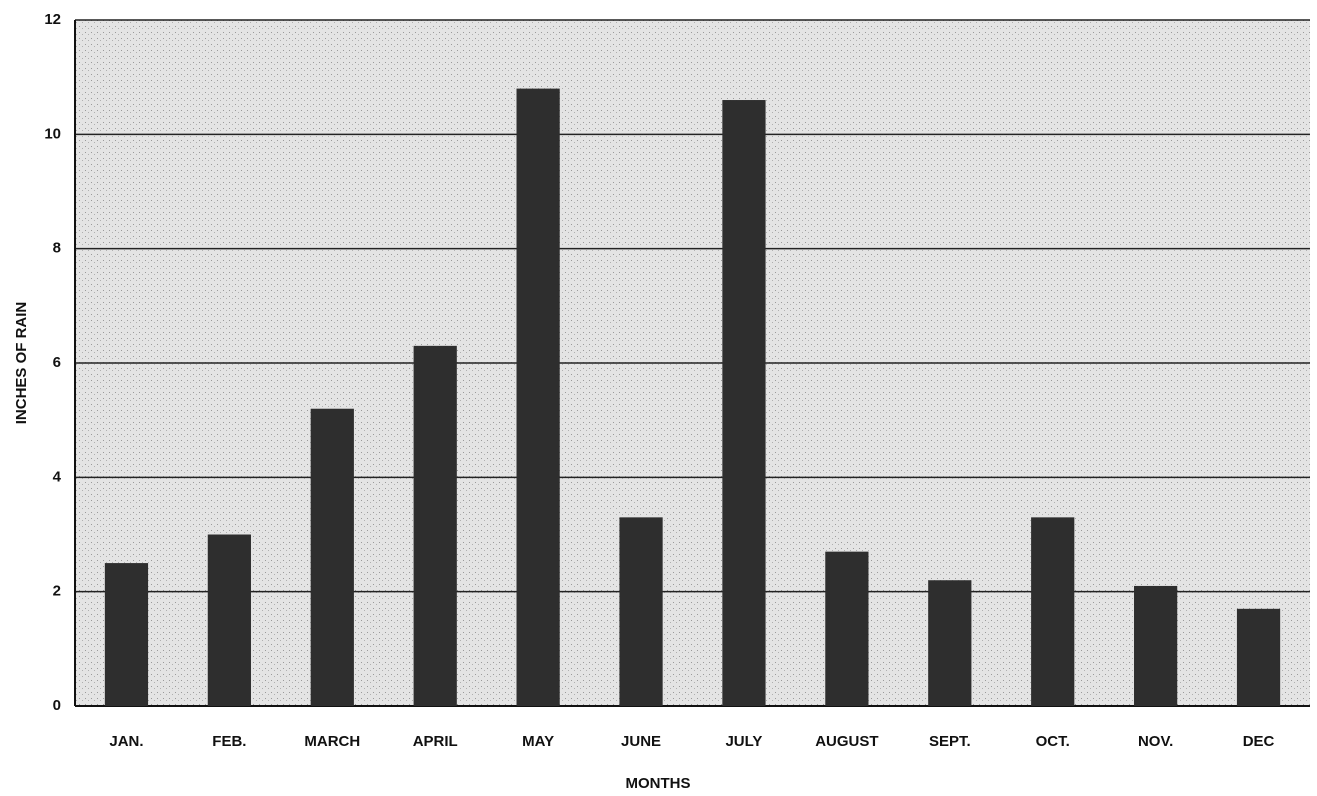 Image resolution: width=1317 pixels, height=796 pixels. What do you see at coordinates (57, 476) in the screenshot?
I see `y-tick-label: 4` at bounding box center [57, 476].